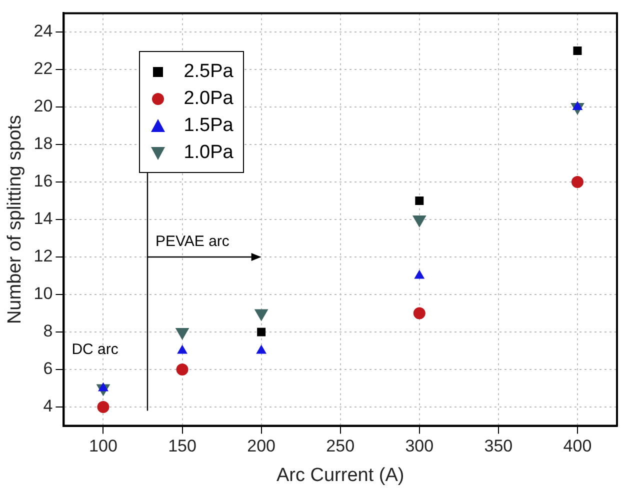 The image size is (629, 491). Describe the element at coordinates (95, 349) in the screenshot. I see `annotation: DC arc` at that location.